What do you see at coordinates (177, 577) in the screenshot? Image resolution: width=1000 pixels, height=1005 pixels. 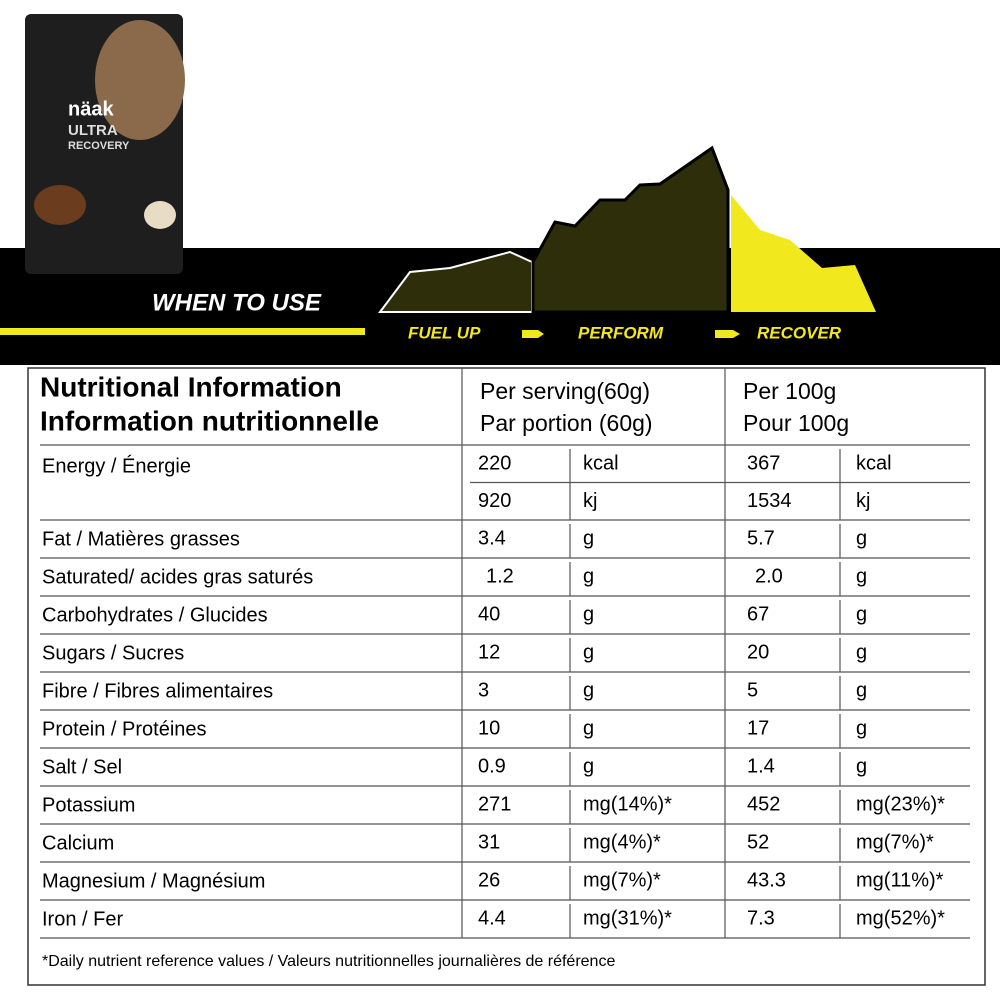 I see `row-label: Saturated/ acides gras saturés` at bounding box center [177, 577].